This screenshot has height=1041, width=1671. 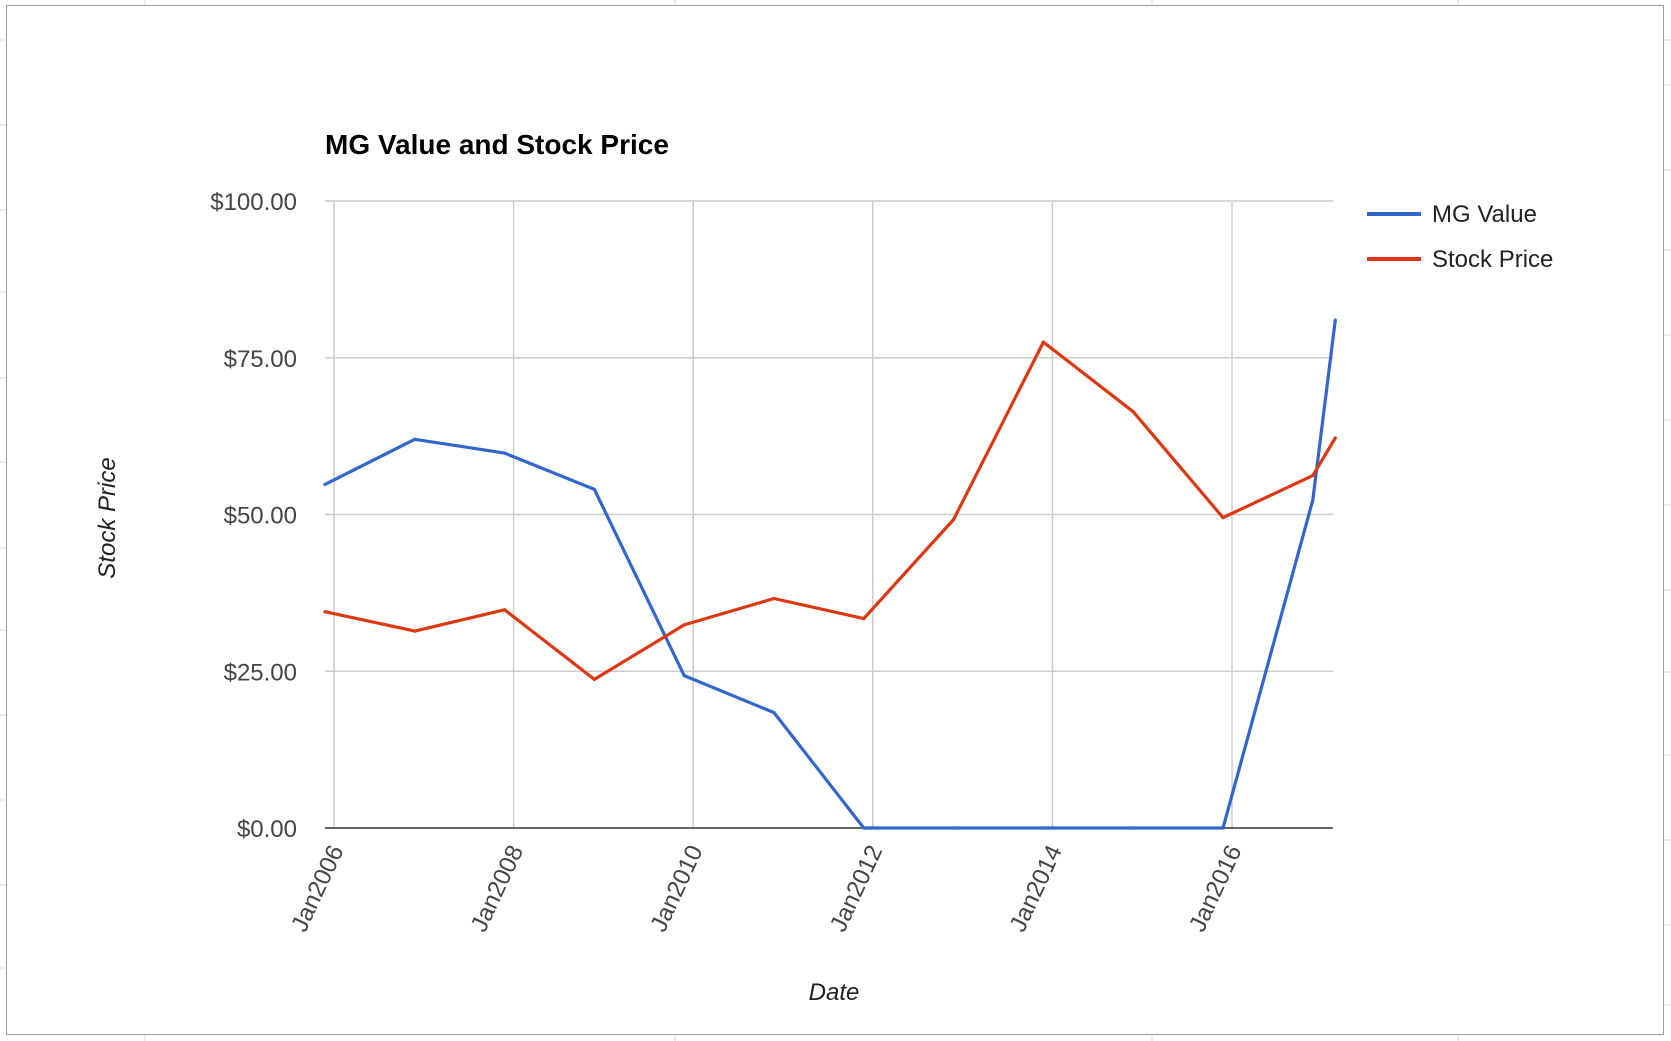 I want to click on y-tick-label: $100.00, so click(x=253, y=202).